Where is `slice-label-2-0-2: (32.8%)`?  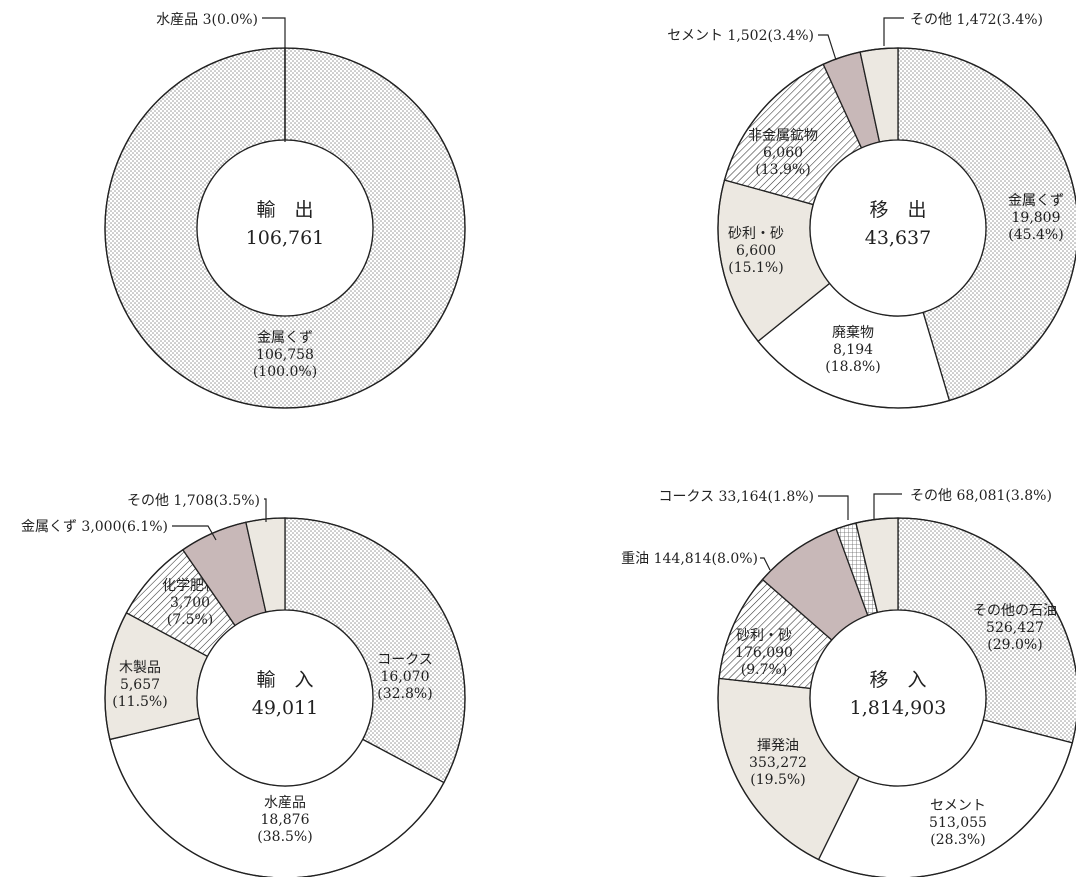 slice-label-2-0-2: (32.8%) is located at coordinates (404, 694).